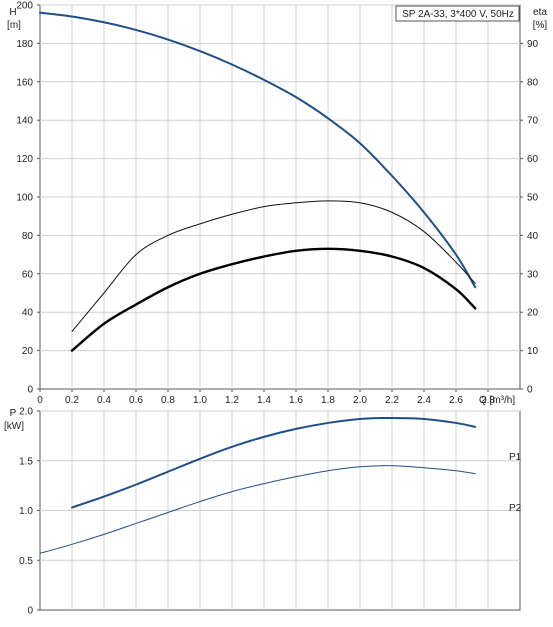 This screenshot has width=553, height=627. Describe the element at coordinates (533, 82) in the screenshot. I see `eta-tick-label: 80` at that location.